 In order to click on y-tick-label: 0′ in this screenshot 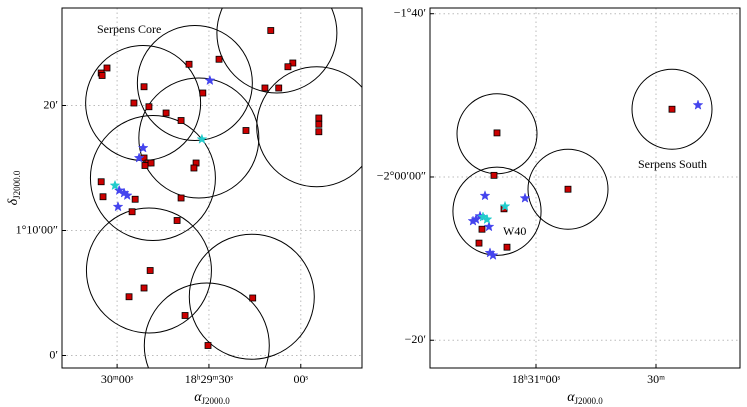, I will do `click(53, 354)`.